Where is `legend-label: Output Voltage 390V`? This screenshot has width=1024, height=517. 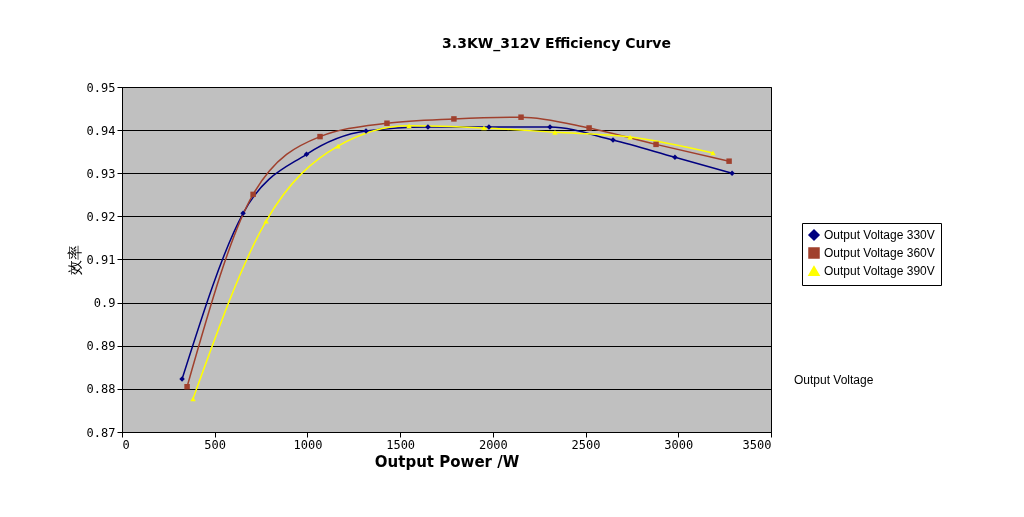 legend-label: Output Voltage 390V is located at coordinates (879, 271).